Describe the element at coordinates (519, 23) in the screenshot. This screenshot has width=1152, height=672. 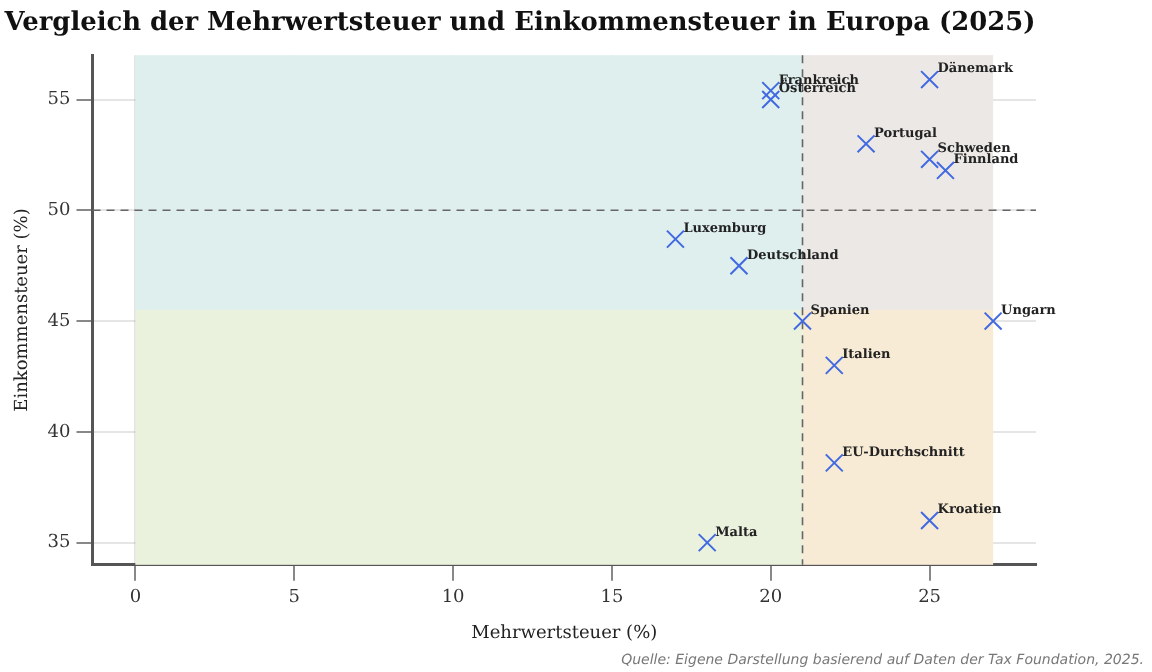
I see `chart-title: Vergleich der Mehrwertsteuer und Einkommensteuer in Europa (2025)` at that location.